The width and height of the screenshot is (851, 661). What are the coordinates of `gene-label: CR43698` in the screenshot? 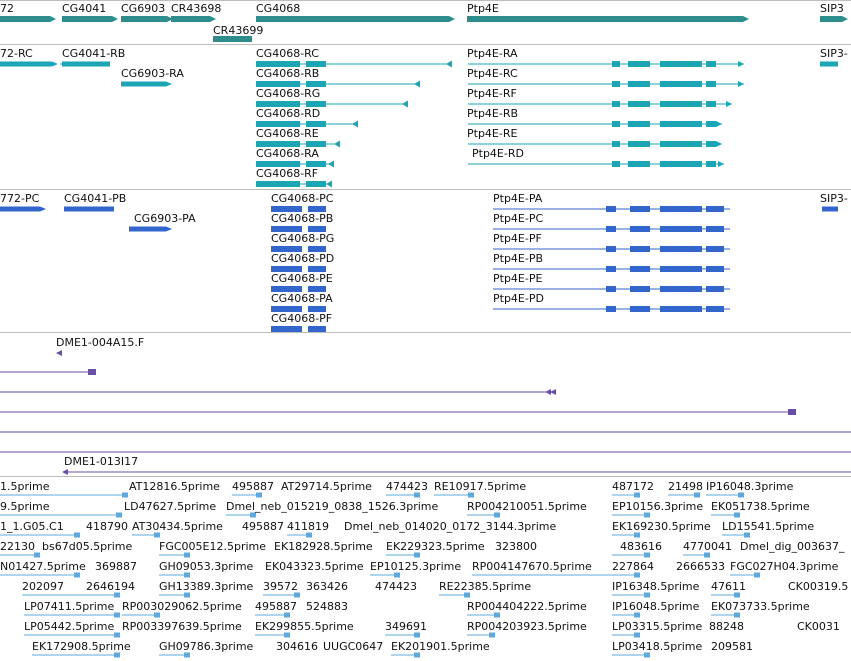 It's located at (196, 8).